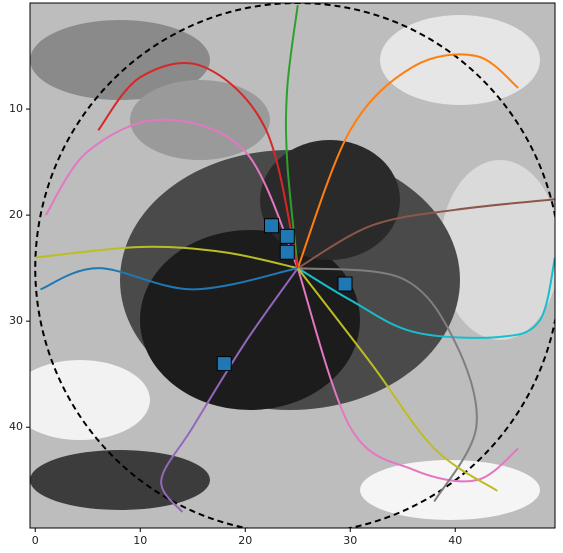 Image resolution: width=563 pixels, height=553 pixels. Describe the element at coordinates (16, 214) in the screenshot. I see `y-tick-label: 20` at that location.